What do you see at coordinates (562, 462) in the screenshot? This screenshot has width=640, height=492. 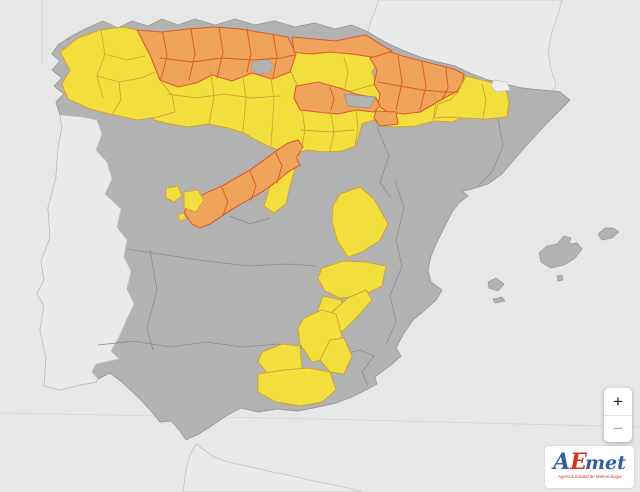 I see `aemet-logo-letter-a: A` at bounding box center [562, 462].